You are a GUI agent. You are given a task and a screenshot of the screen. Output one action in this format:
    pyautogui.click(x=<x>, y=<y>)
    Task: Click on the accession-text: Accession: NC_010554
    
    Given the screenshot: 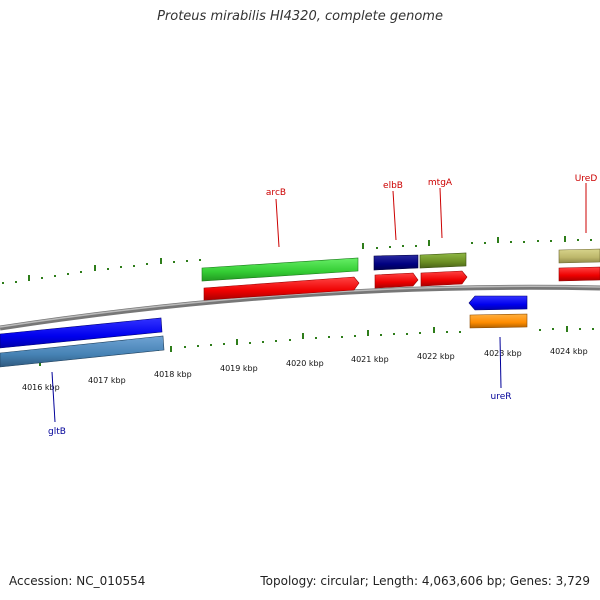 What is the action you would take?
    pyautogui.click(x=77, y=581)
    